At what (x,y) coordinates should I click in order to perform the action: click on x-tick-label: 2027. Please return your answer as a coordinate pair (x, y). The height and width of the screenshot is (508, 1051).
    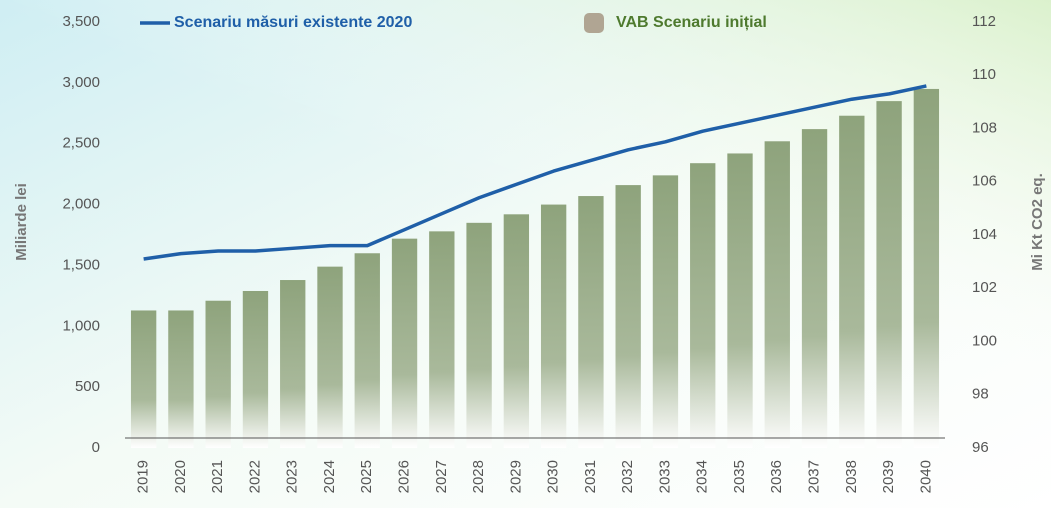
    Looking at the image, I should click on (441, 476).